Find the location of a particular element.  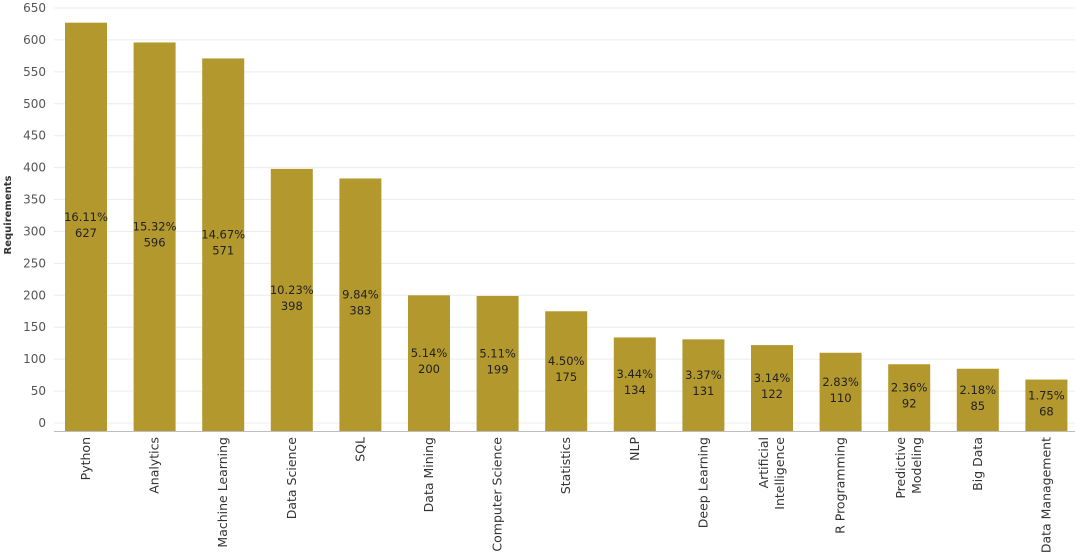

bar-percent-label: 2.18% is located at coordinates (978, 390).